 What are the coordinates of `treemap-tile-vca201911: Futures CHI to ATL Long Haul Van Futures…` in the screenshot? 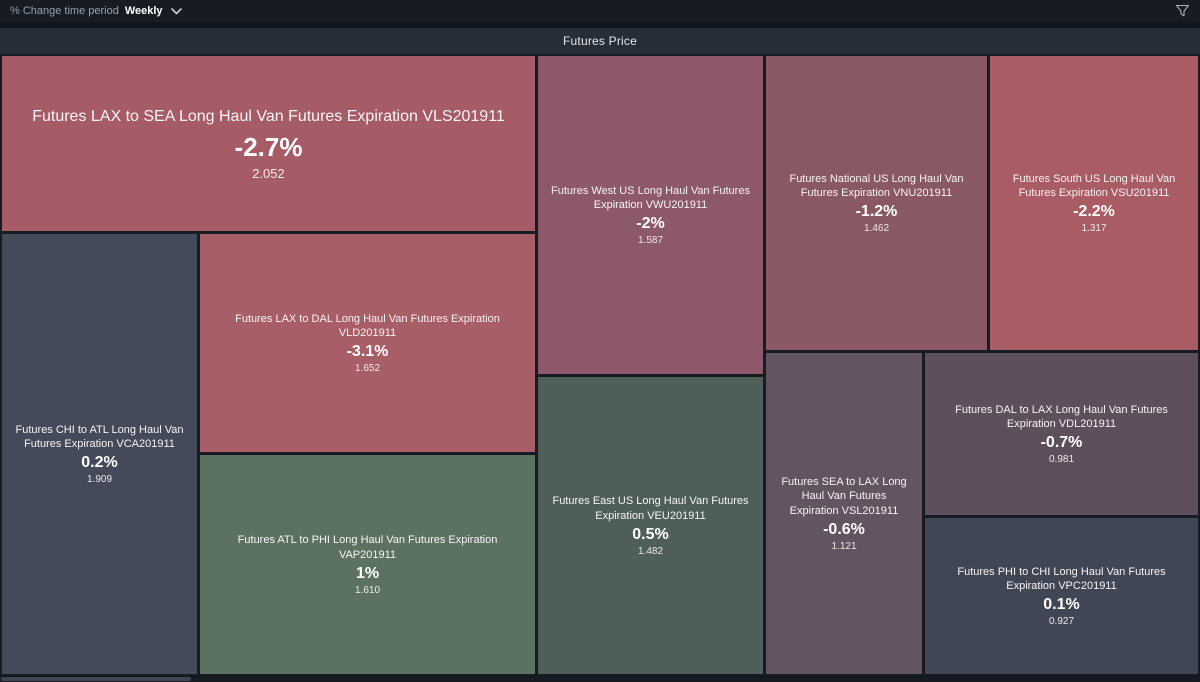 It's located at (99, 454).